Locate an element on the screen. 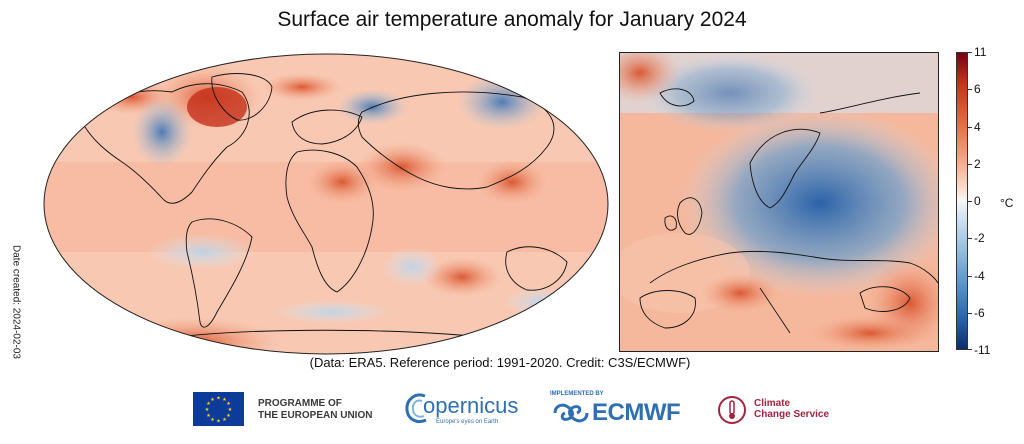 The height and width of the screenshot is (444, 1024). thermometer-icon is located at coordinates (732, 410).